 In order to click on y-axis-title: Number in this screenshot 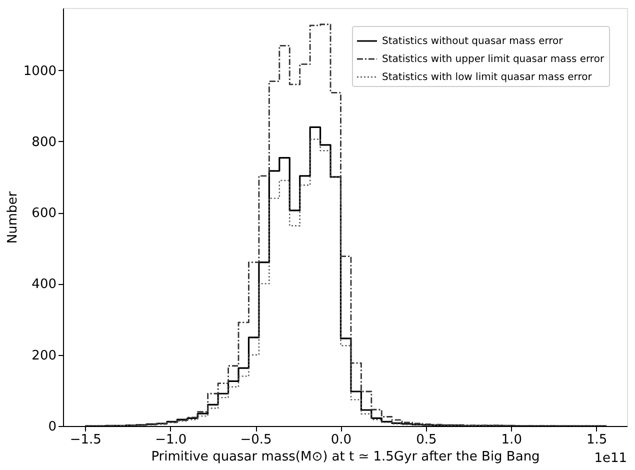, I will do `click(12, 217)`.